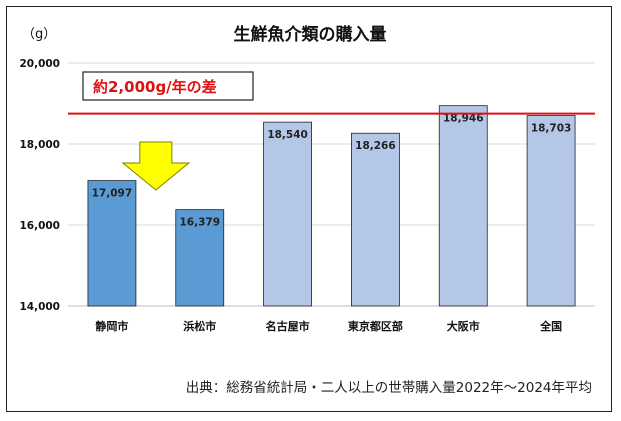 The height and width of the screenshot is (421, 621). What do you see at coordinates (389, 388) in the screenshot?
I see `source-note: 出典：総務省統計局・二人以上の世帯購入量2022年～2024年平均` at bounding box center [389, 388].